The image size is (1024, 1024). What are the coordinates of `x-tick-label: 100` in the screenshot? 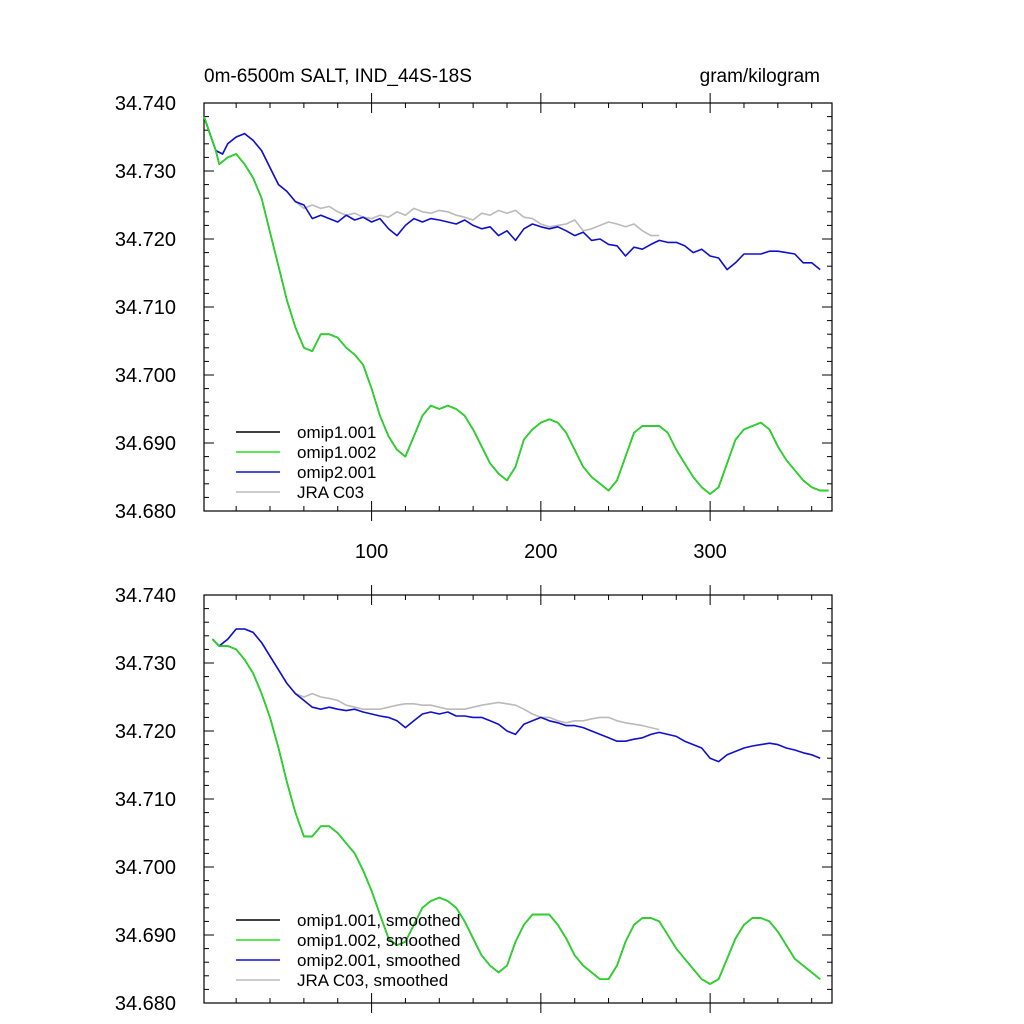 It's located at (371, 552).